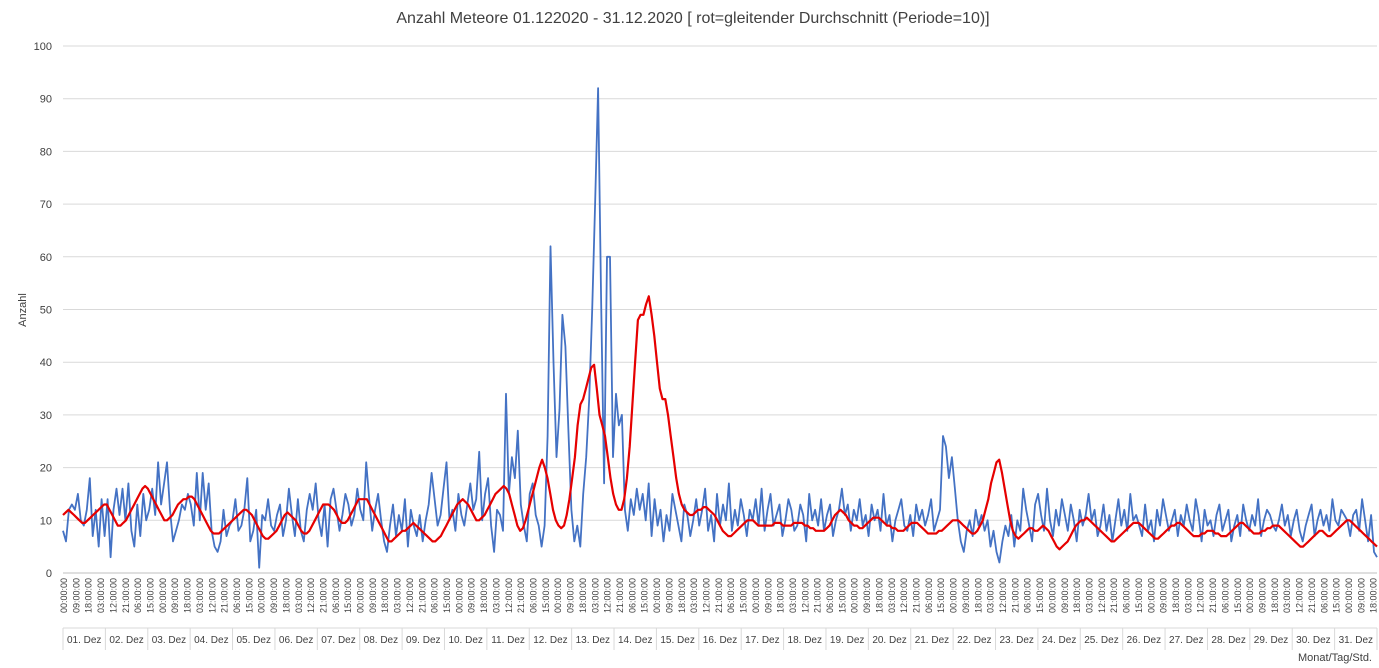  Describe the element at coordinates (508, 640) in the screenshot. I see `day-label: 11. Dez` at that location.